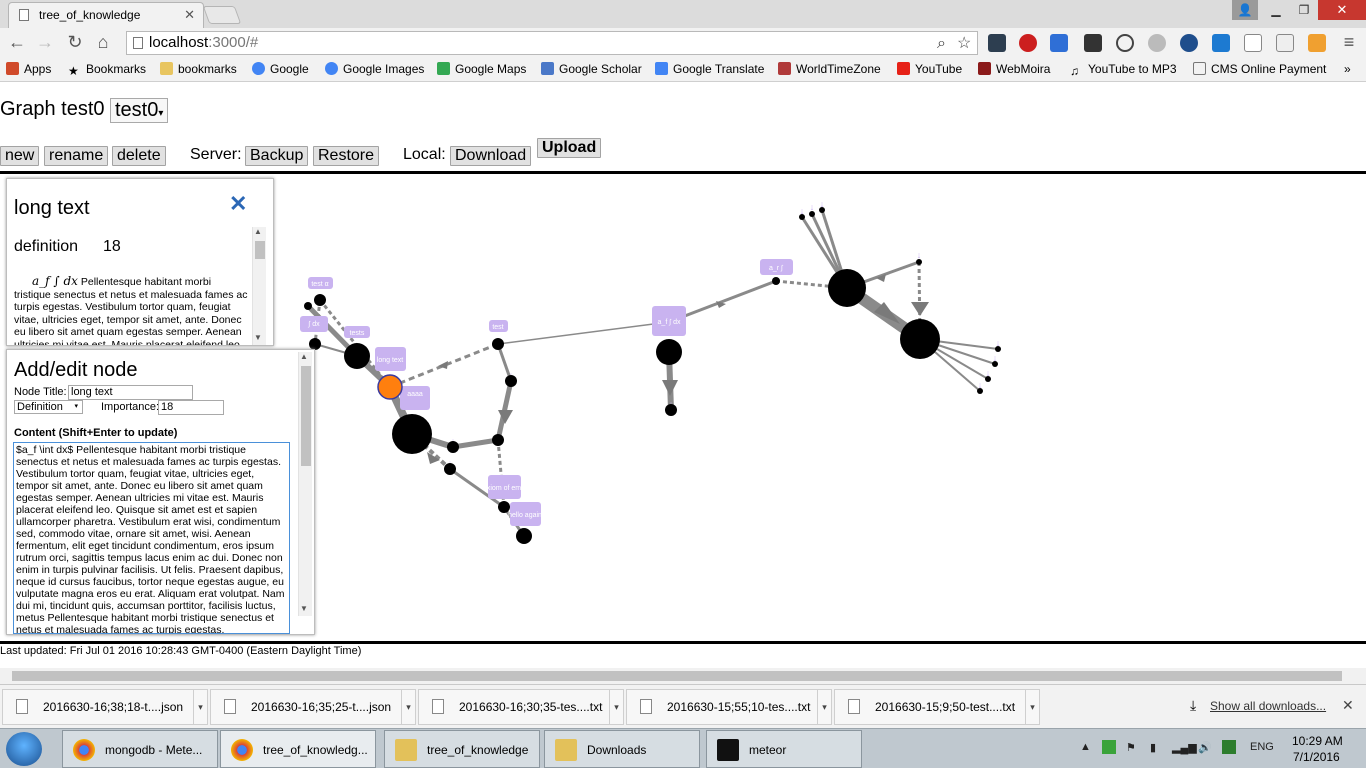  I want to click on bookmark-google-images: Google Images, so click(374, 69).